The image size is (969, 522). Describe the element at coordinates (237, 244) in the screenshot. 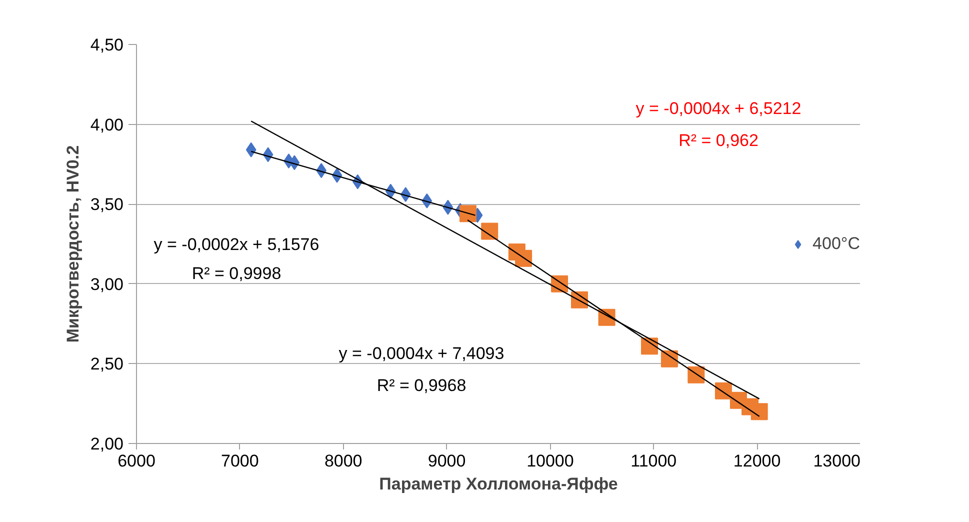

I see `annotation: y = -0,0002x + 5,1576` at that location.